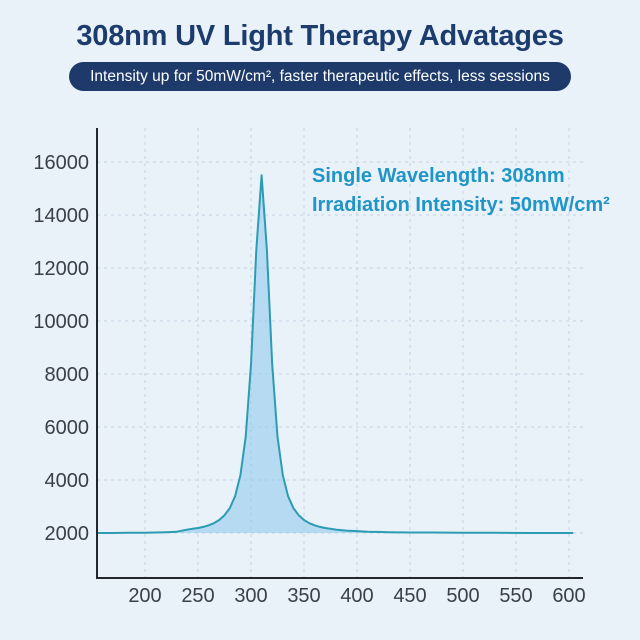  I want to click on y-tick-label: 12000, so click(61, 269).